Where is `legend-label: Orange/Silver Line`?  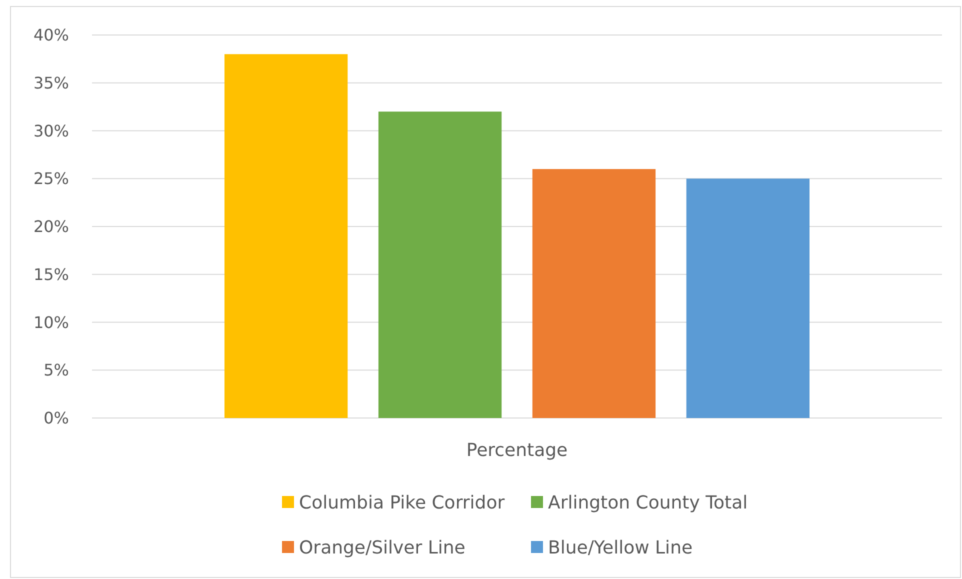 legend-label: Orange/Silver Line is located at coordinates (382, 547).